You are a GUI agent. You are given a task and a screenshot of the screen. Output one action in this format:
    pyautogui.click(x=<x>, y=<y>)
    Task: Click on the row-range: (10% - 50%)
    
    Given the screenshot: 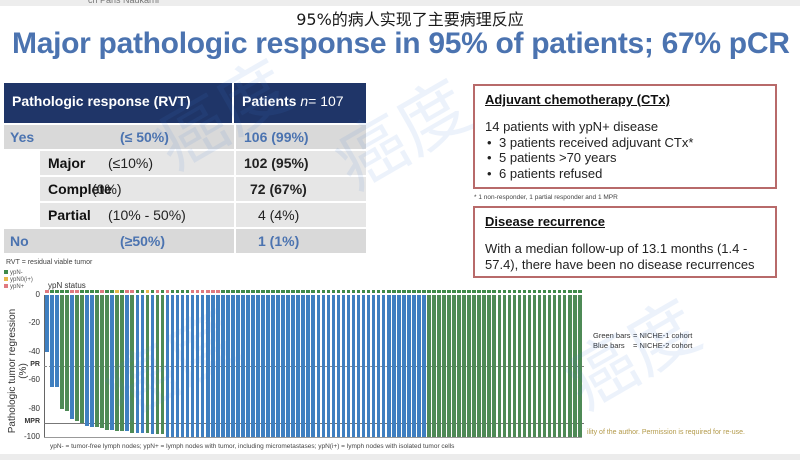 What is the action you would take?
    pyautogui.click(x=147, y=215)
    